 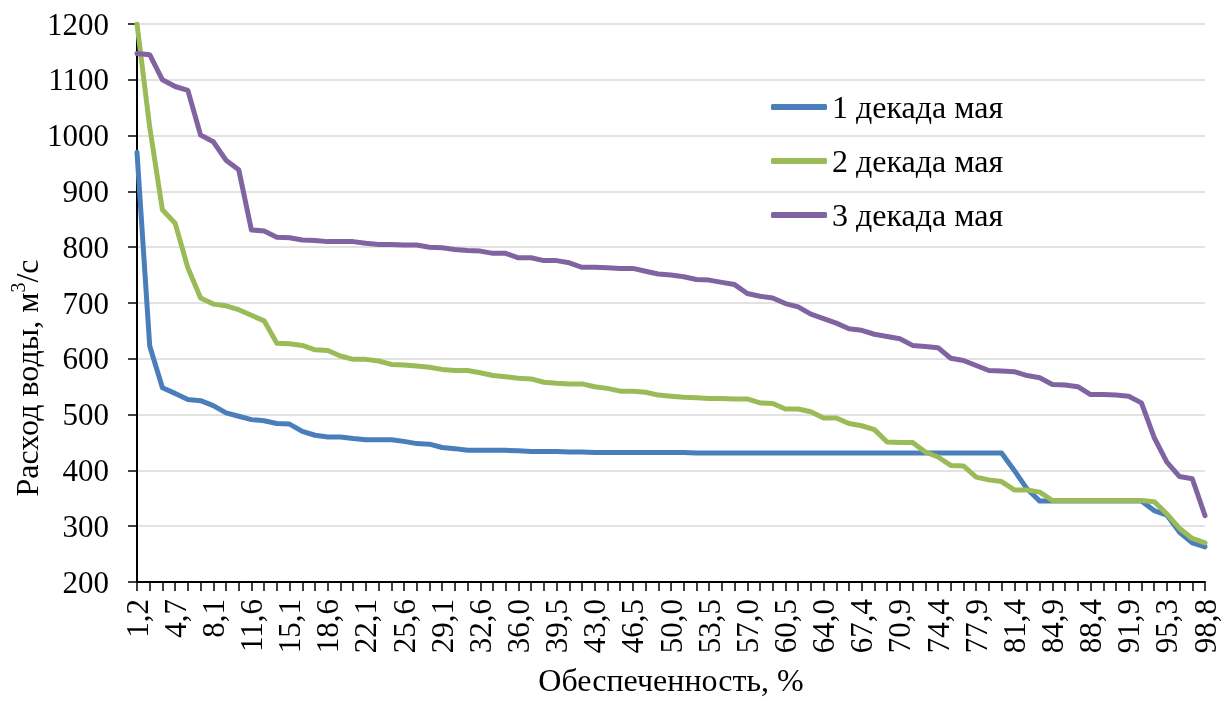 I want to click on y-tick-label: 1000, so click(x=78, y=136).